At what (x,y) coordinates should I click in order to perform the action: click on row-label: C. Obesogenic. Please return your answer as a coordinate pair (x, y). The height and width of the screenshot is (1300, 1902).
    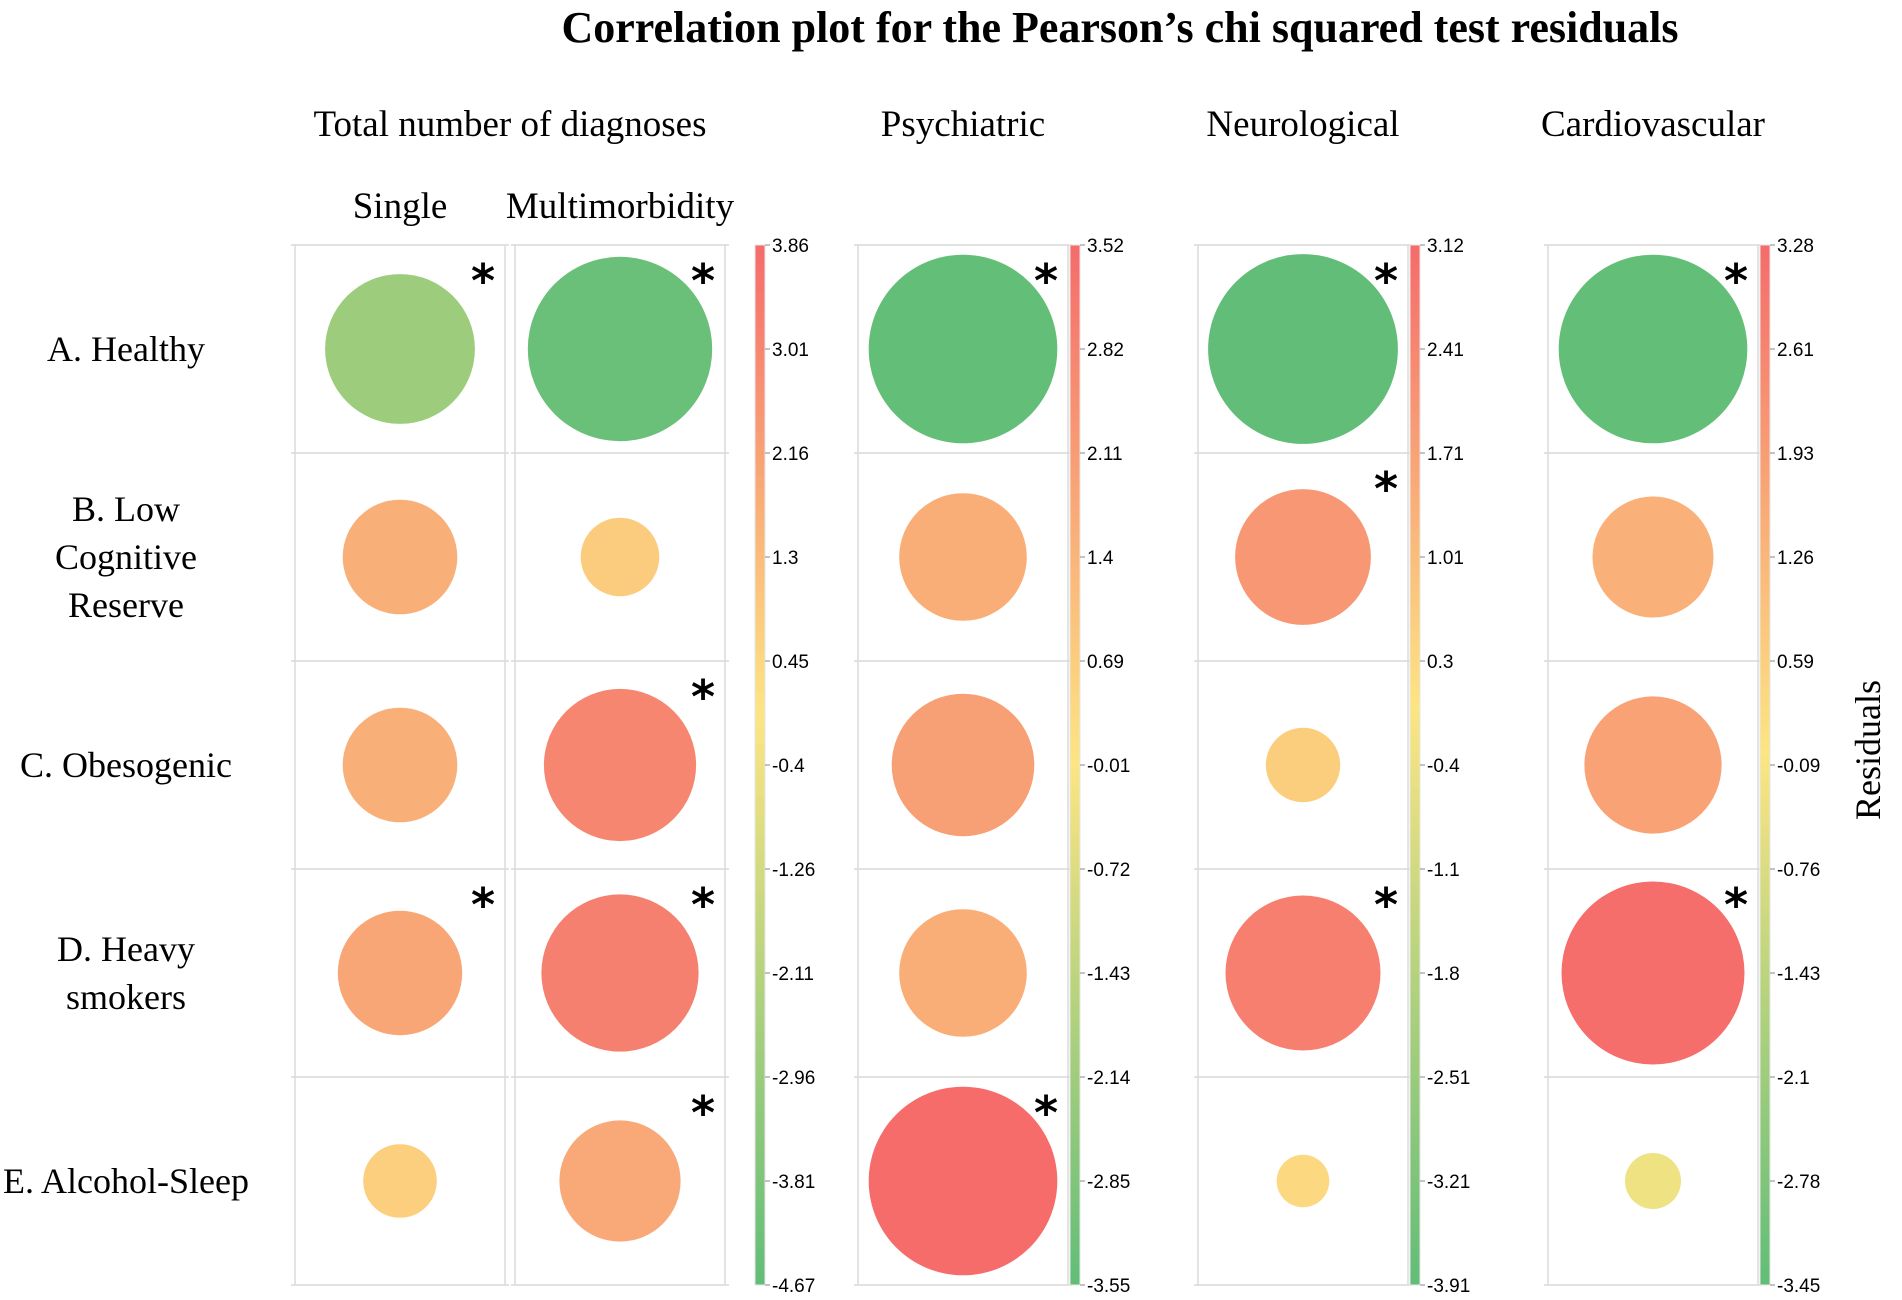
    Looking at the image, I should click on (126, 765).